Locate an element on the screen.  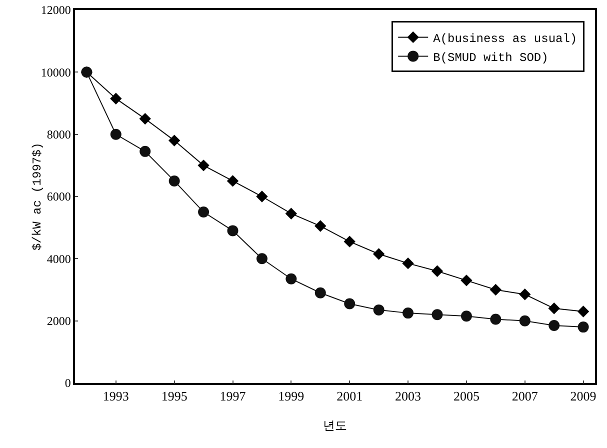
legend-label: A(business as usual) is located at coordinates (505, 39).